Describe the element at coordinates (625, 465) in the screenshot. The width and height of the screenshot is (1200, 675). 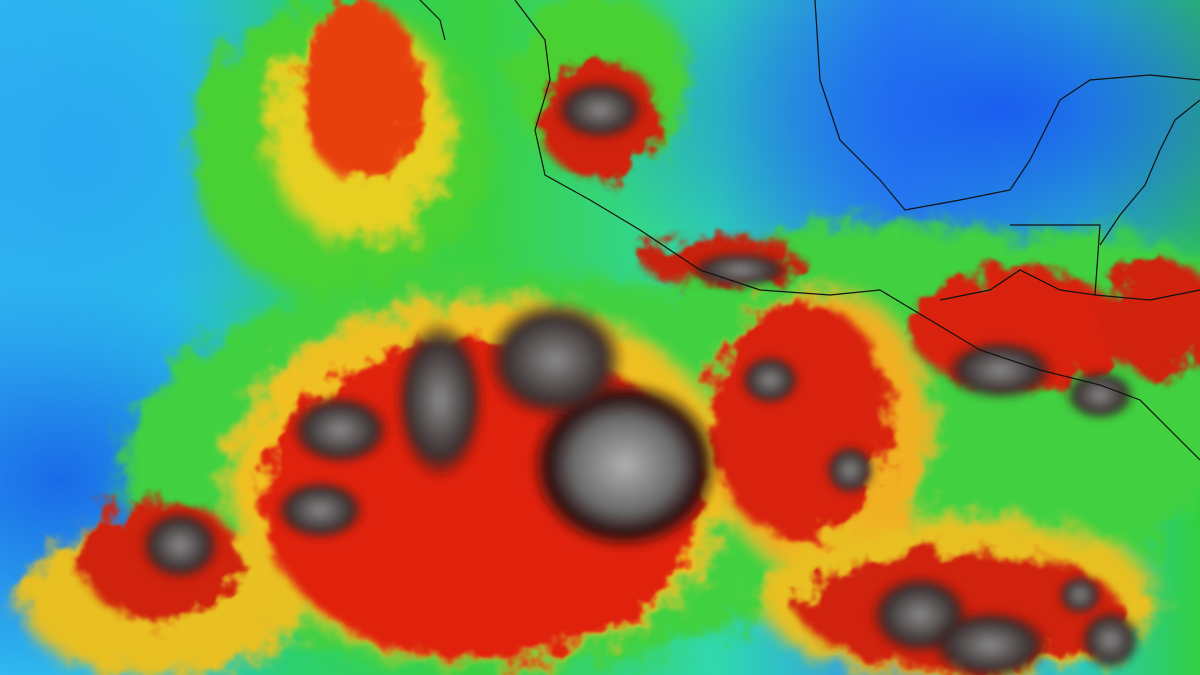
I see `hurricane-core` at that location.